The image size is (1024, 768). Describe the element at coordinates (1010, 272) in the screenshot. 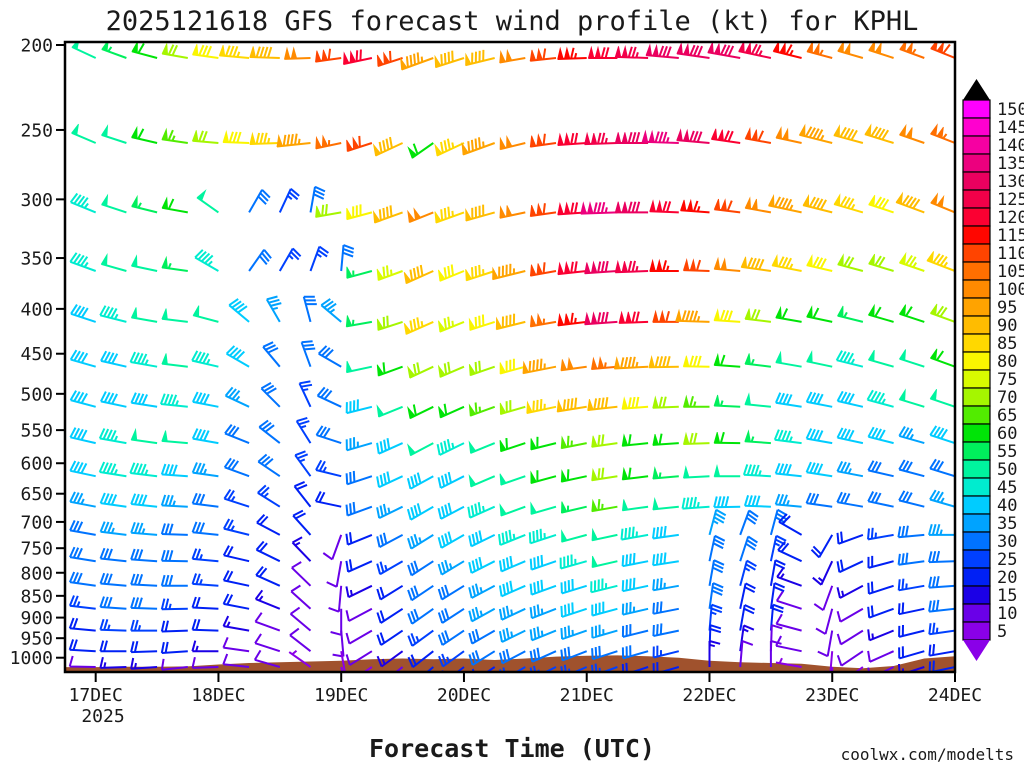

I see `colorbar-step-label: 105` at that location.